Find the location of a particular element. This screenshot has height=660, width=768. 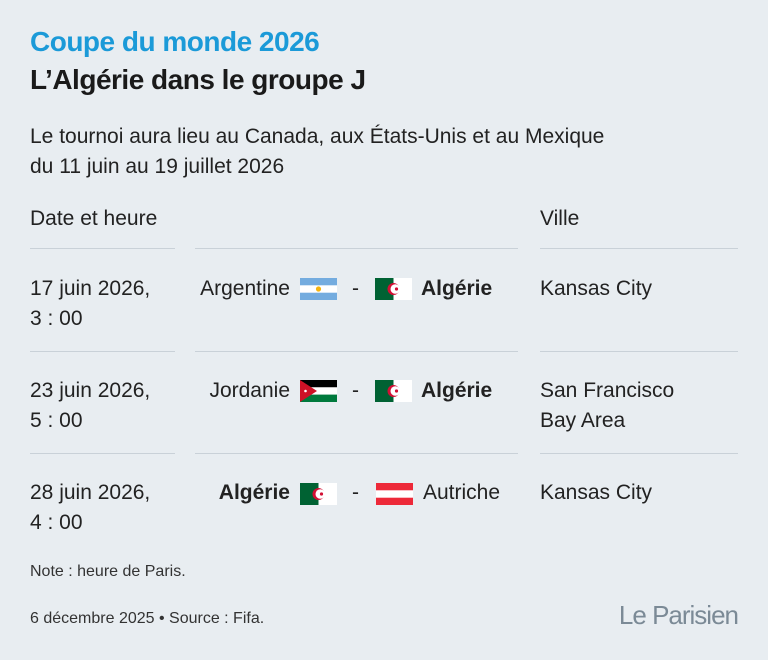

title: Coupe du monde 2026 is located at coordinates (175, 41).